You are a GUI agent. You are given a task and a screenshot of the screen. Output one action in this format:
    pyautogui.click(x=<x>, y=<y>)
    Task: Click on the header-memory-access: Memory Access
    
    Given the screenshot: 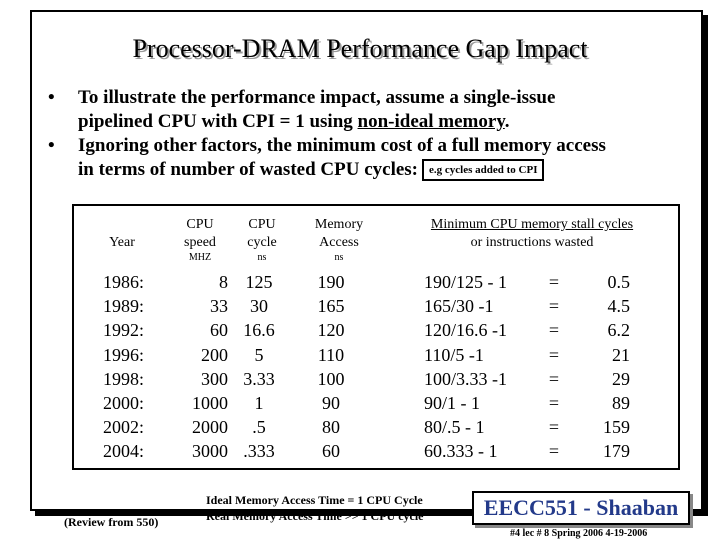 What is the action you would take?
    pyautogui.click(x=339, y=233)
    